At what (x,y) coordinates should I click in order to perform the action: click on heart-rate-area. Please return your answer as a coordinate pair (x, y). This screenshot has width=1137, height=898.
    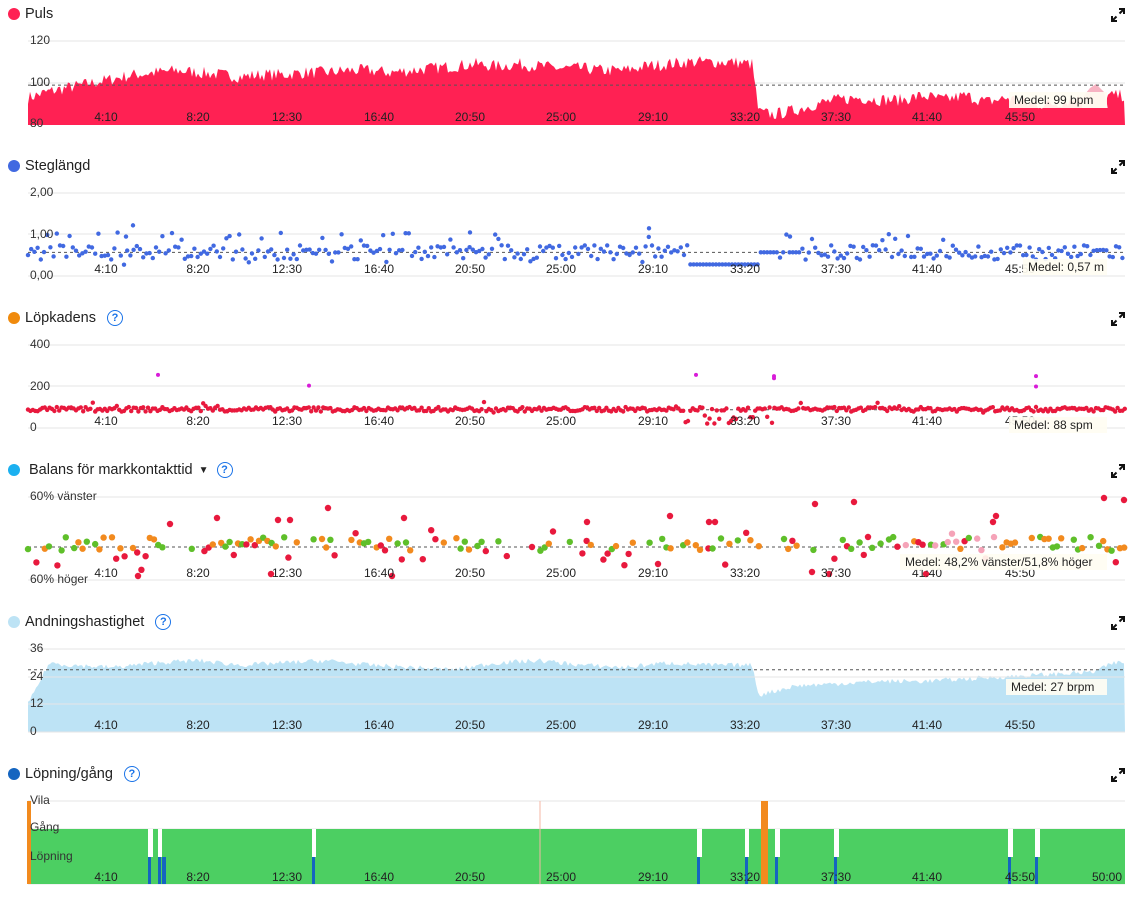
    Looking at the image, I should click on (576, 90).